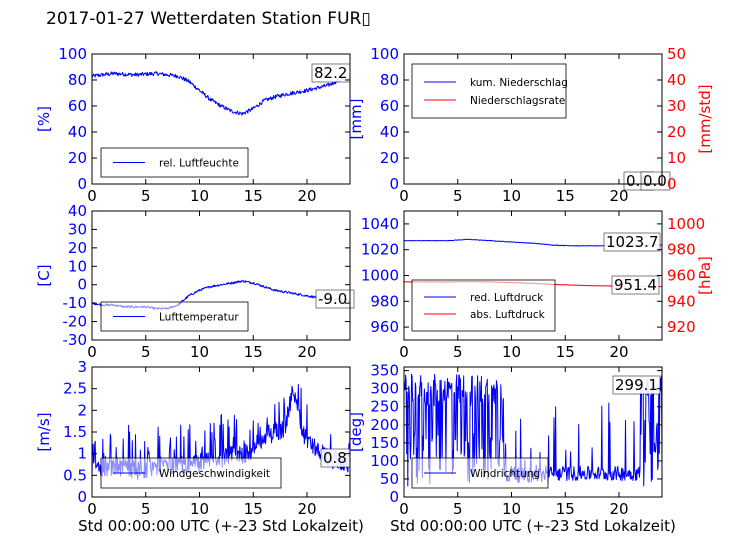 The width and height of the screenshot is (736, 552). Describe the element at coordinates (705, 275) in the screenshot. I see `y2-axis-label-pressure: [hPa]` at that location.